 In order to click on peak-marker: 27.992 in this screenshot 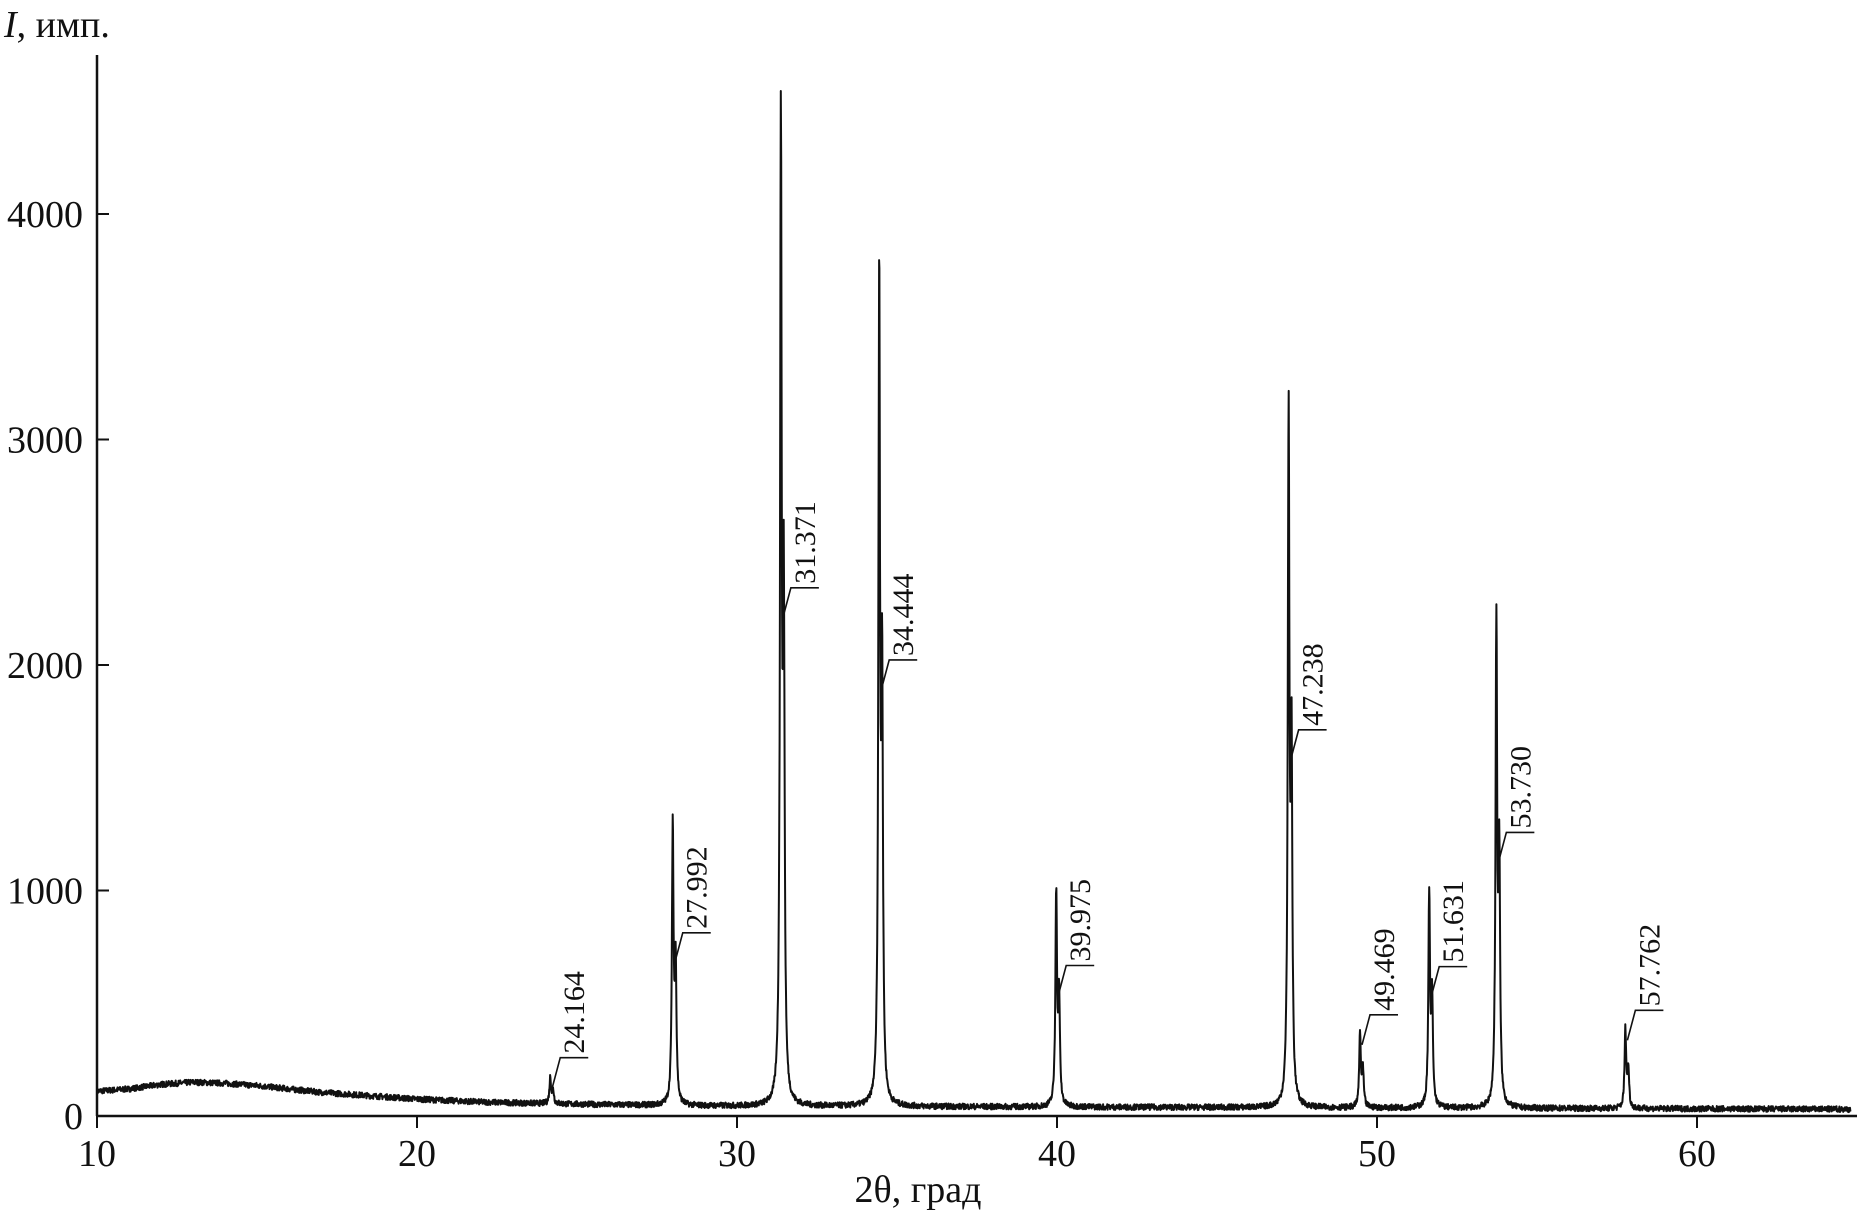, I will do `click(693, 905)`.